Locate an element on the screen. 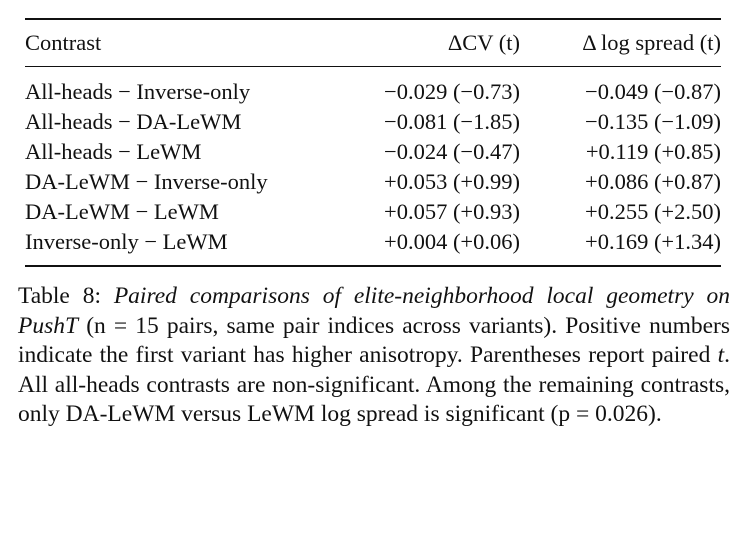  cell-contrast: All-heads − LeWM is located at coordinates (113, 151).